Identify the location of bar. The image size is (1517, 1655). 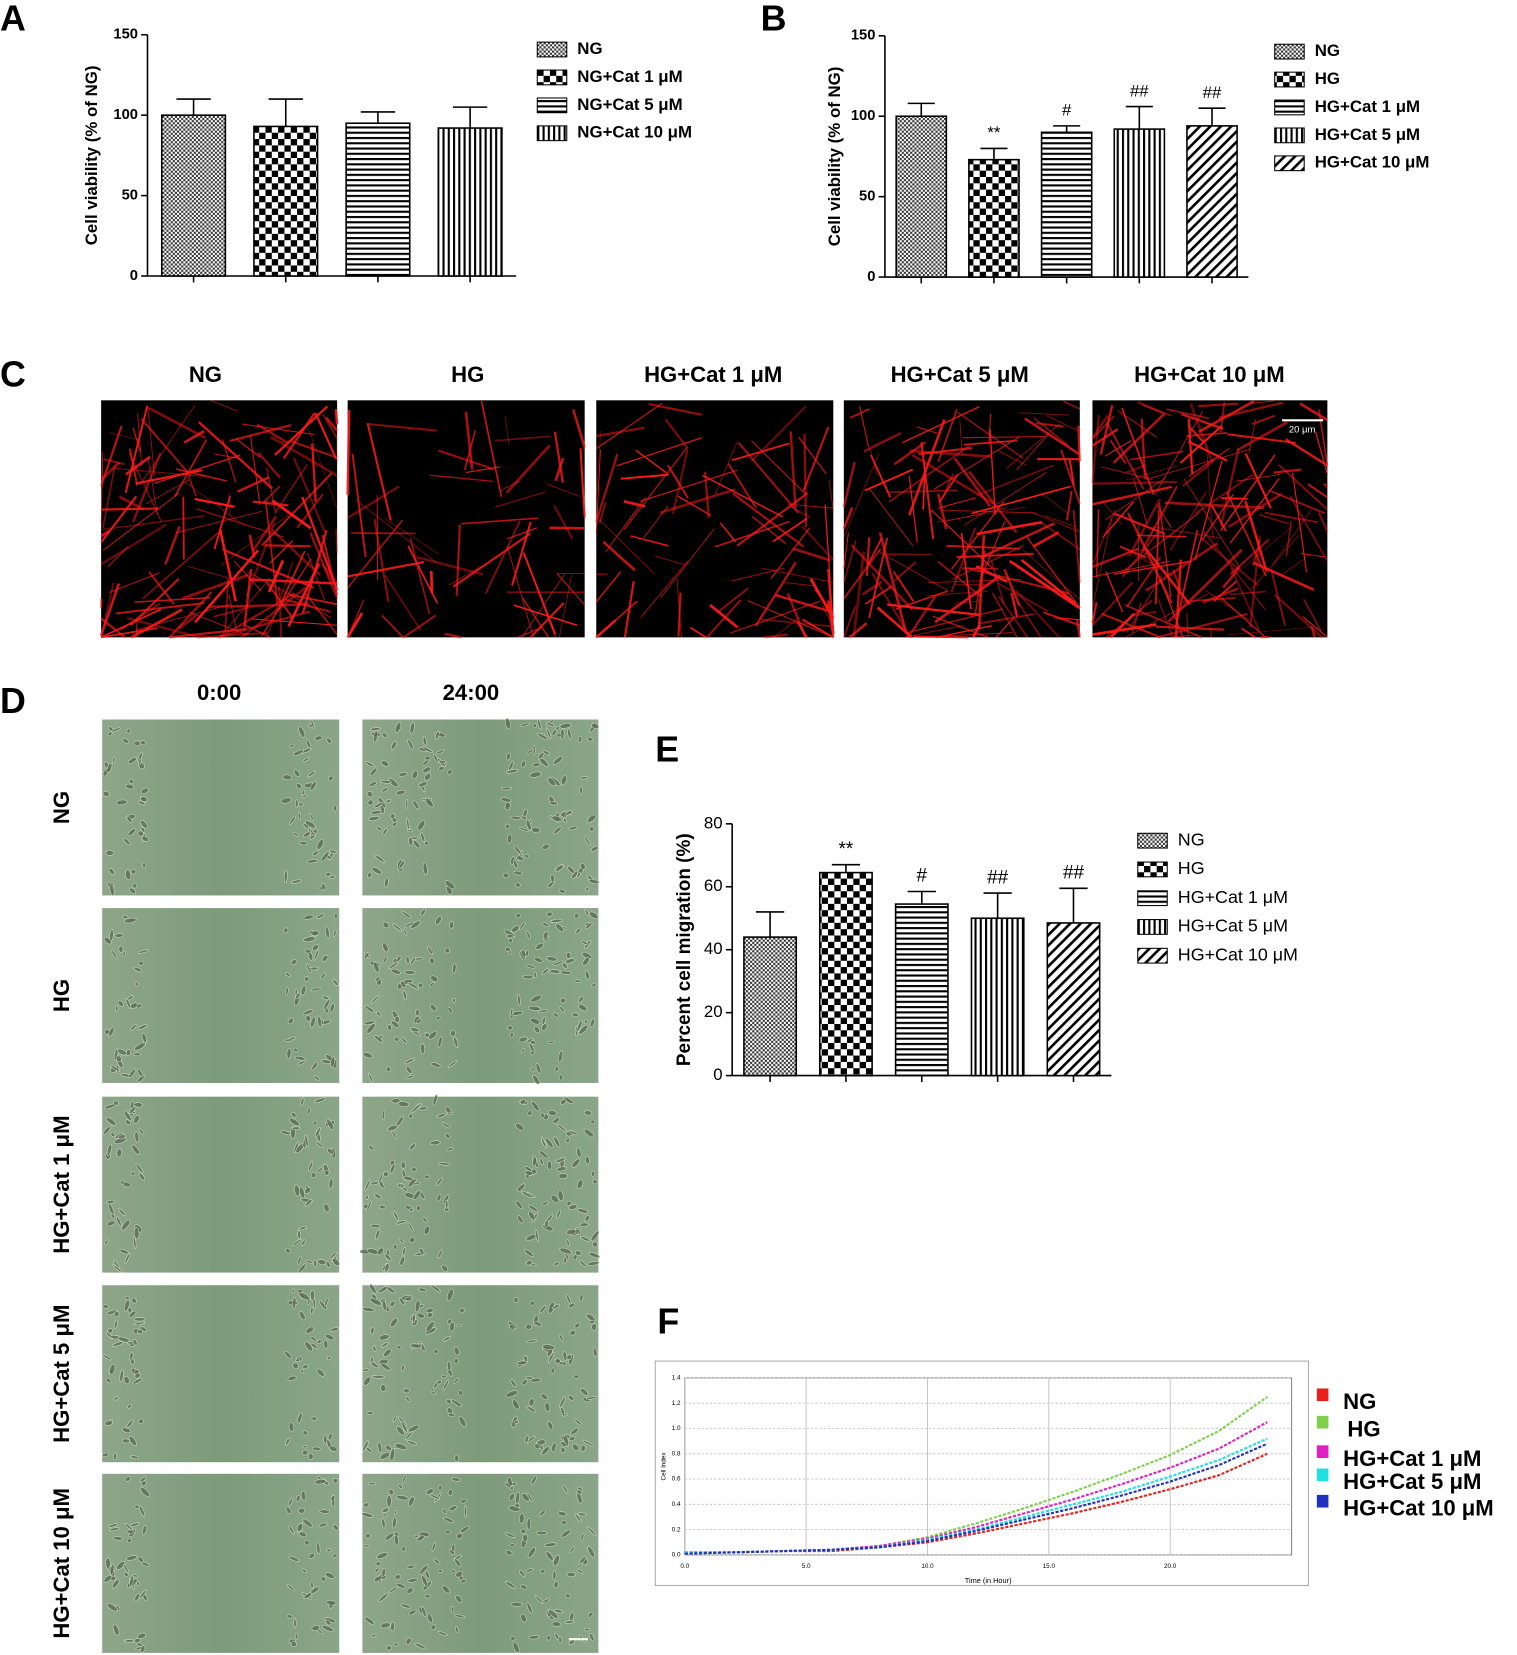
(845, 974).